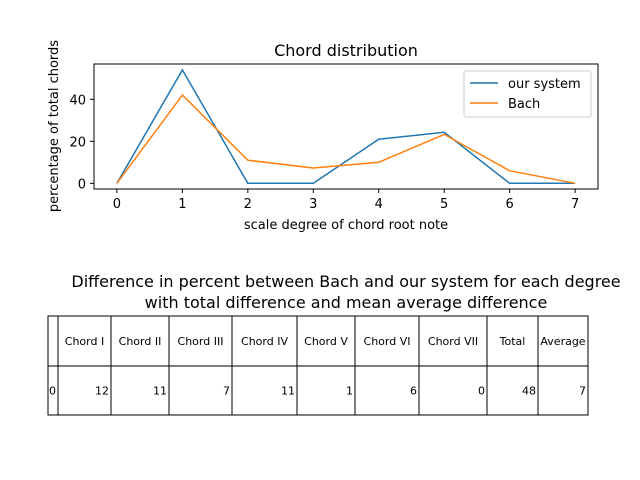  Describe the element at coordinates (413, 391) in the screenshot. I see `table-cell-value: 6` at that location.